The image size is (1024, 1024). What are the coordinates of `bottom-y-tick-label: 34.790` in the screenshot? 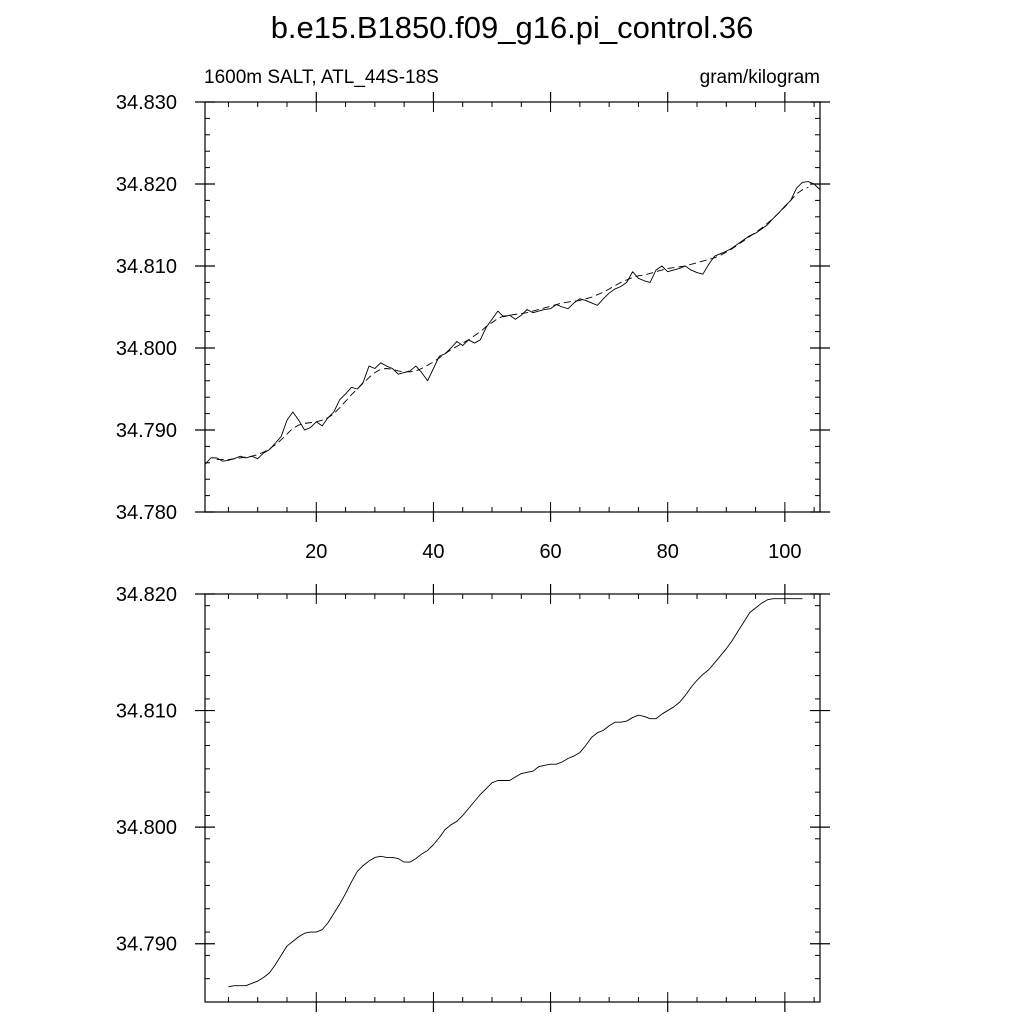 It's located at (146, 945).